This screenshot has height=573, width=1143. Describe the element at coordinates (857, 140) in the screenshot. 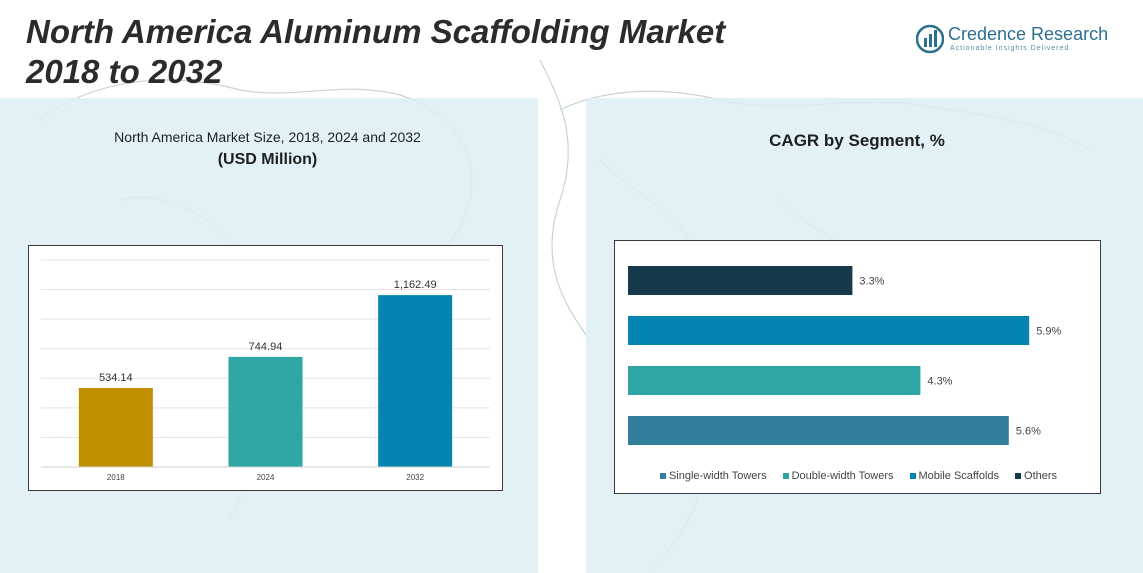

I see `right-chart-title: CAGR by Segment, %` at that location.